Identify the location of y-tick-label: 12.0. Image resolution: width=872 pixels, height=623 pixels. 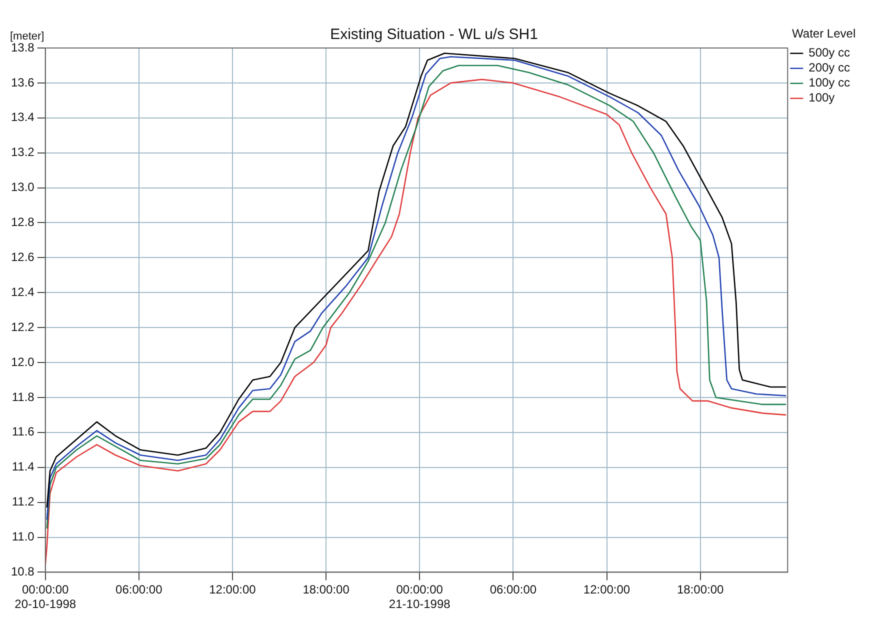
(22, 361).